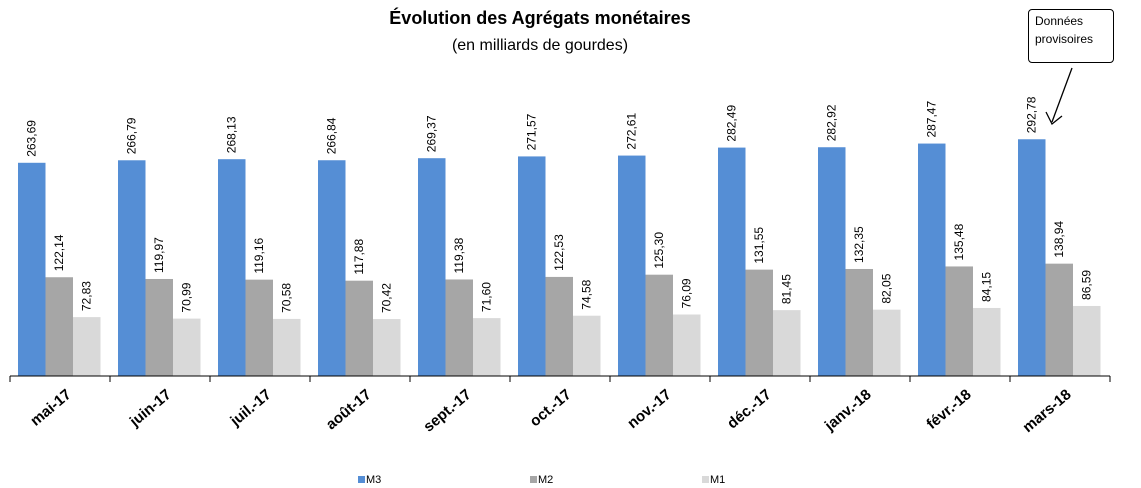 The height and width of the screenshot is (488, 1141). What do you see at coordinates (287, 298) in the screenshot?
I see `value-label: 70,58` at bounding box center [287, 298].